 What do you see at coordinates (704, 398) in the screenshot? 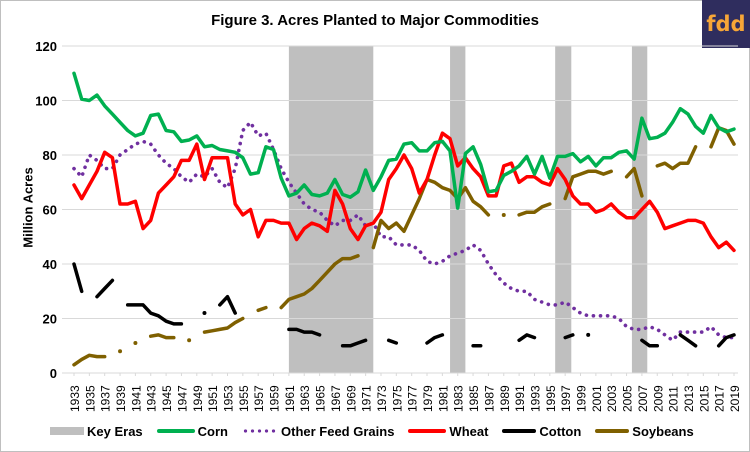
I see `x-tick-label: 2015` at bounding box center [704, 398].